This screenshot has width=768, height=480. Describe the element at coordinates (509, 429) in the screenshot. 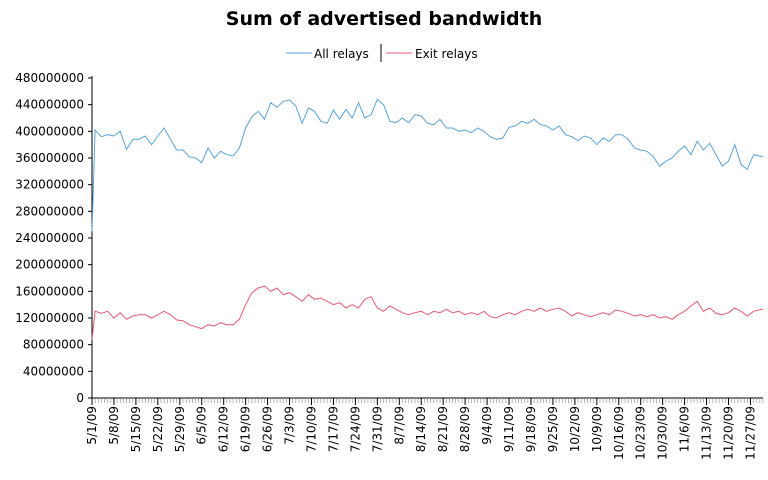

I see `x-tick-label: 9/11/09` at that location.